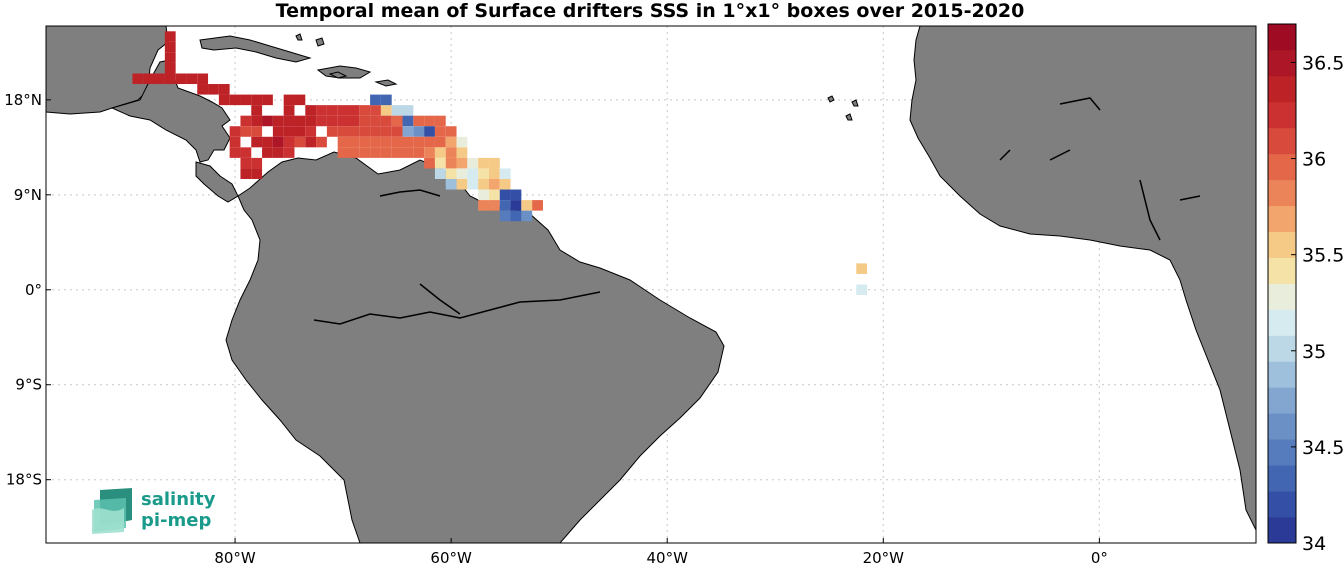  Describe the element at coordinates (24, 480) in the screenshot. I see `lat-tick-label-4: 18°S` at that location.